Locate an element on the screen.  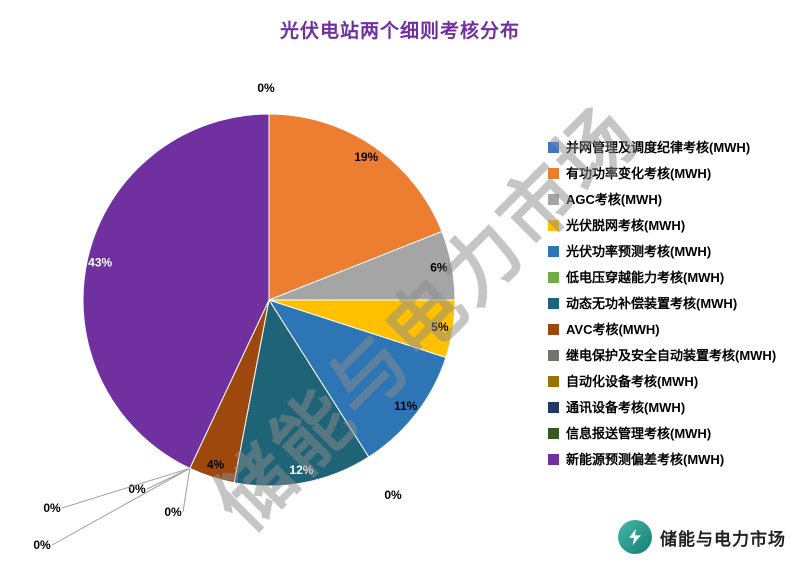
legend-label: 并网管理及调度纪律考核(MWH) is located at coordinates (658, 147).